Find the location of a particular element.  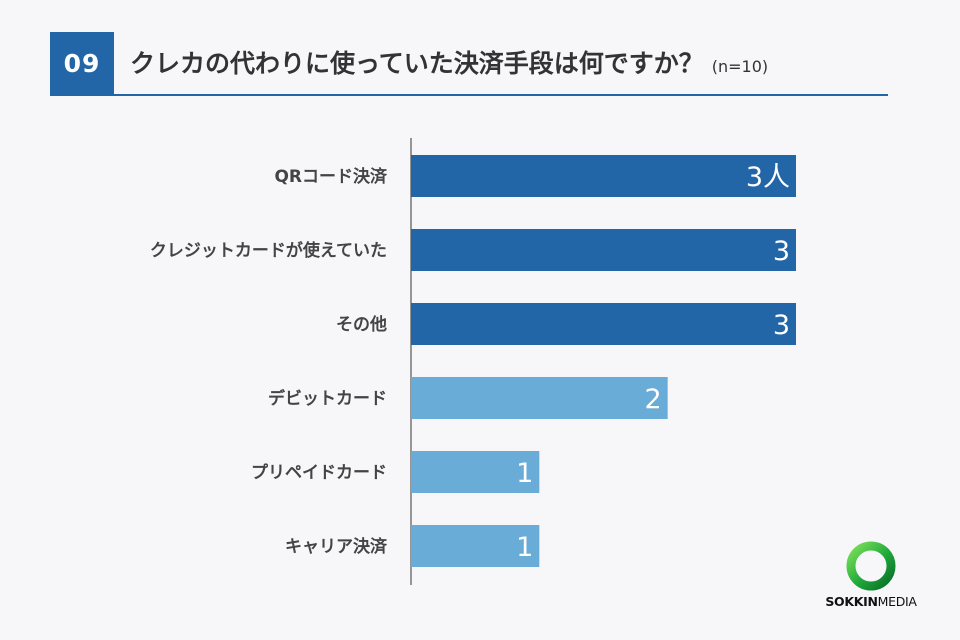

value-label-4: 2 is located at coordinates (652, 399).